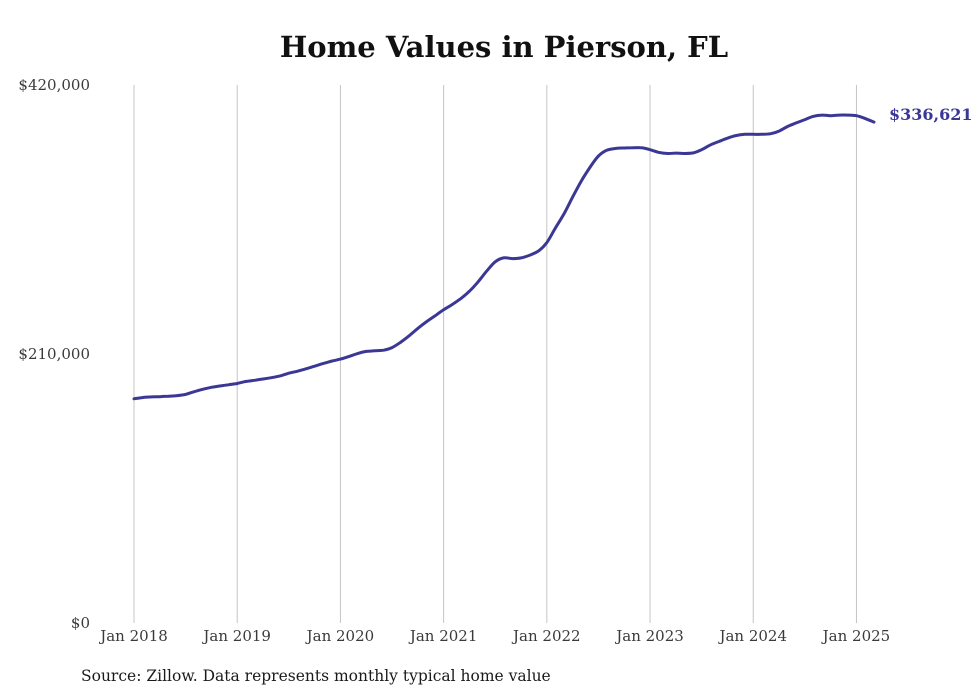 Image resolution: width=980 pixels, height=699 pixels. I want to click on x-tick-label: Jan 2018, so click(133, 636).